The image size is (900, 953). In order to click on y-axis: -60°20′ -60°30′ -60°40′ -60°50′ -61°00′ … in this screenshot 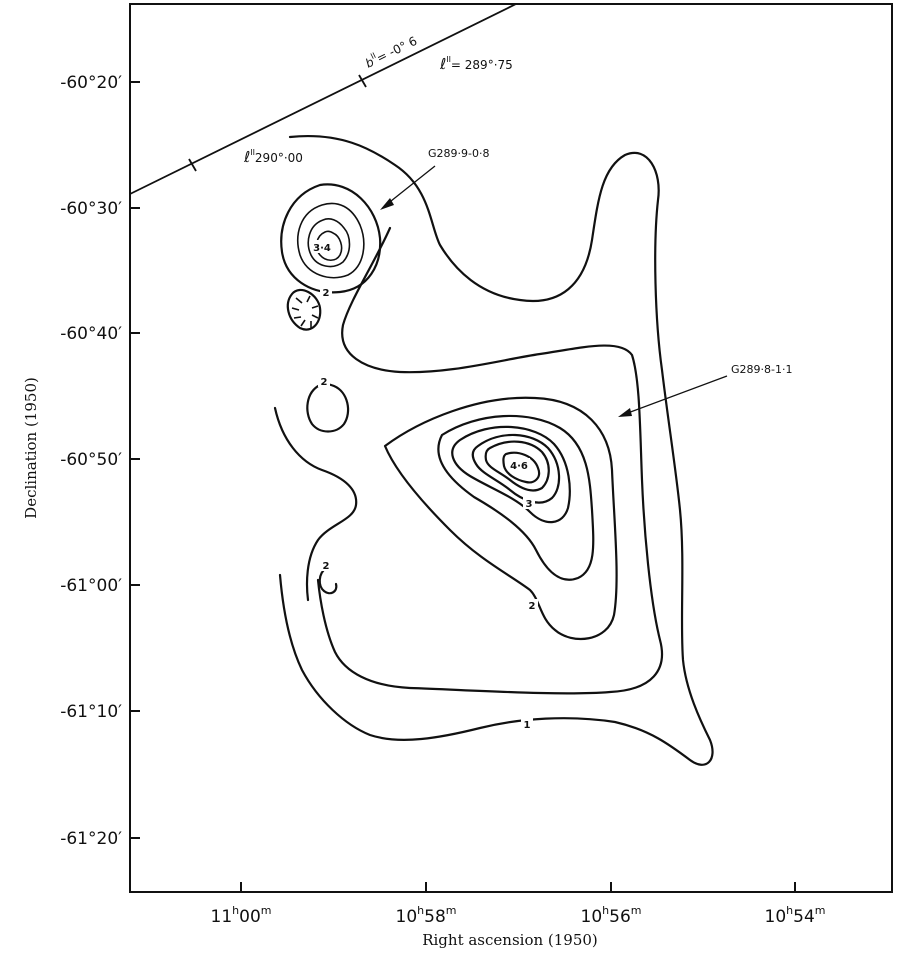, I will do `click(81, 461)`.